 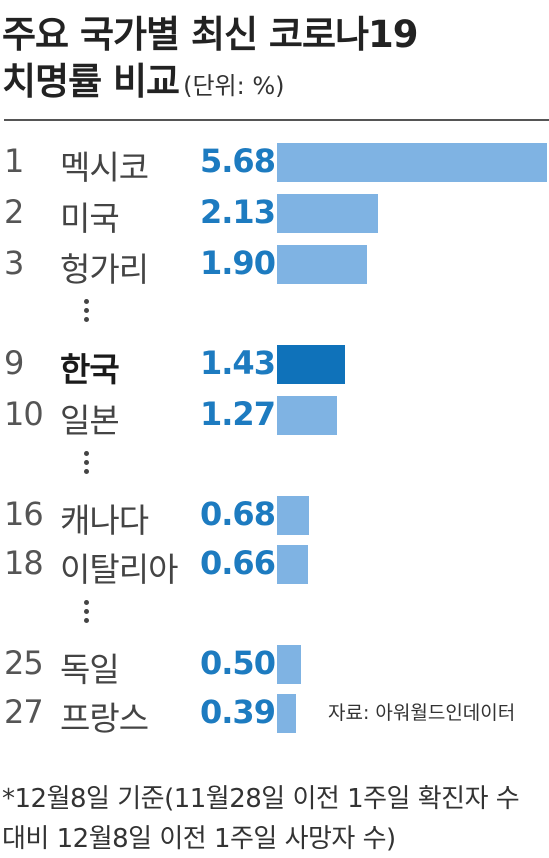 I want to click on value-label: 1.43, so click(x=238, y=363).